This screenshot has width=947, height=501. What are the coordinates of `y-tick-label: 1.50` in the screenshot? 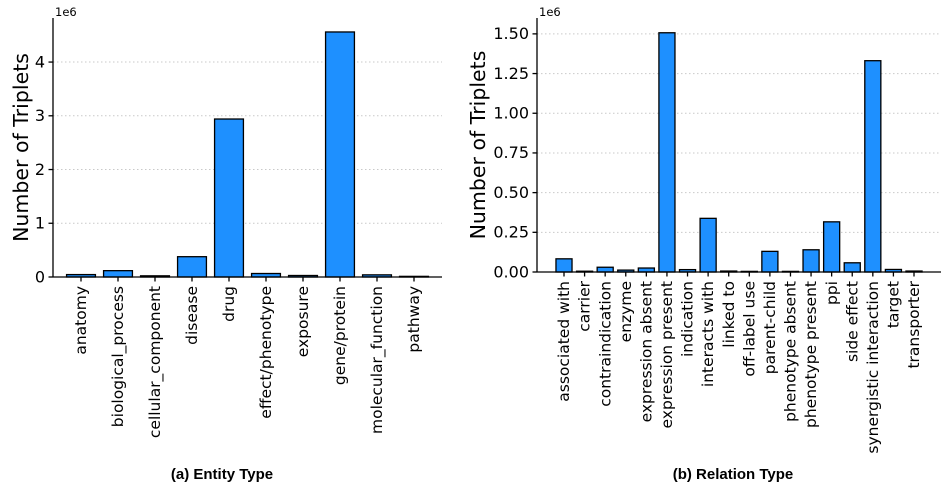 It's located at (511, 33).